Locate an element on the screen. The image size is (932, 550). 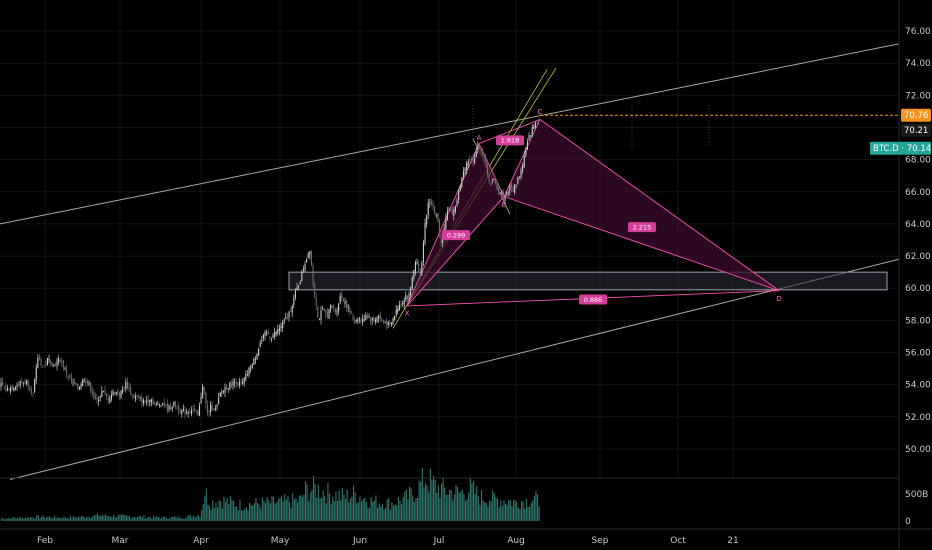
support-zone-box is located at coordinates (588, 281).